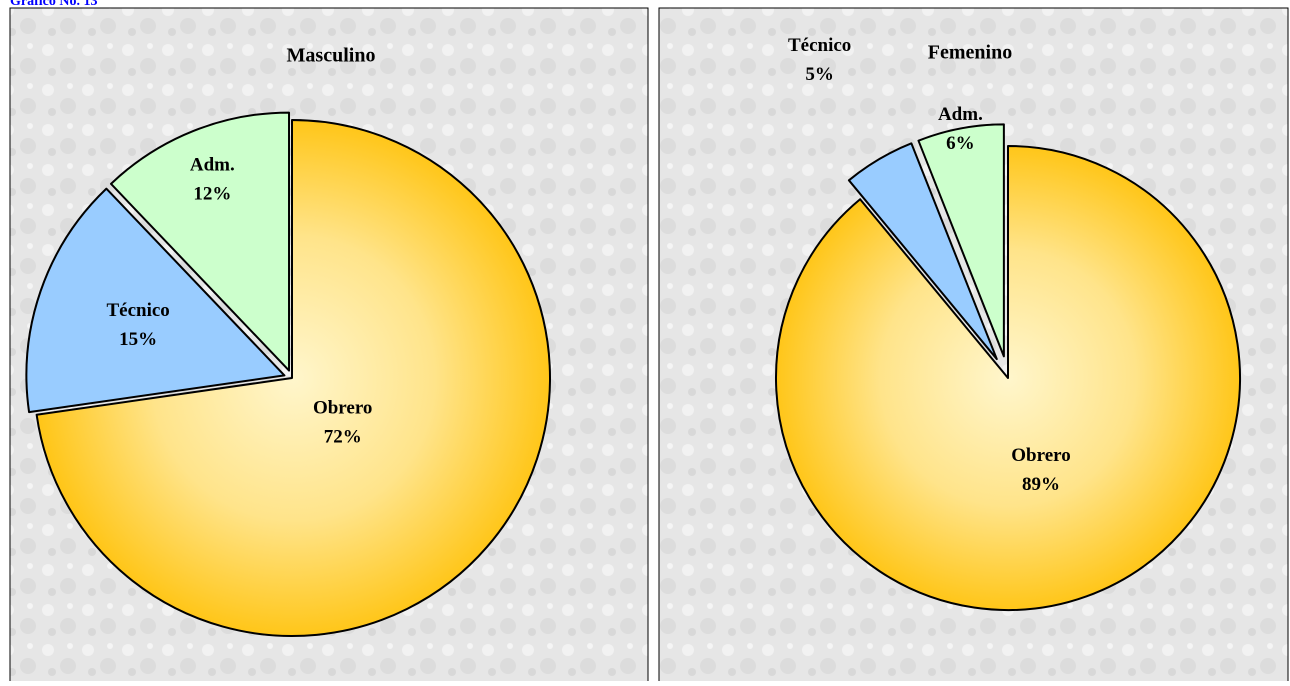  What do you see at coordinates (138, 339) in the screenshot?
I see `slice-value: 15%` at bounding box center [138, 339].